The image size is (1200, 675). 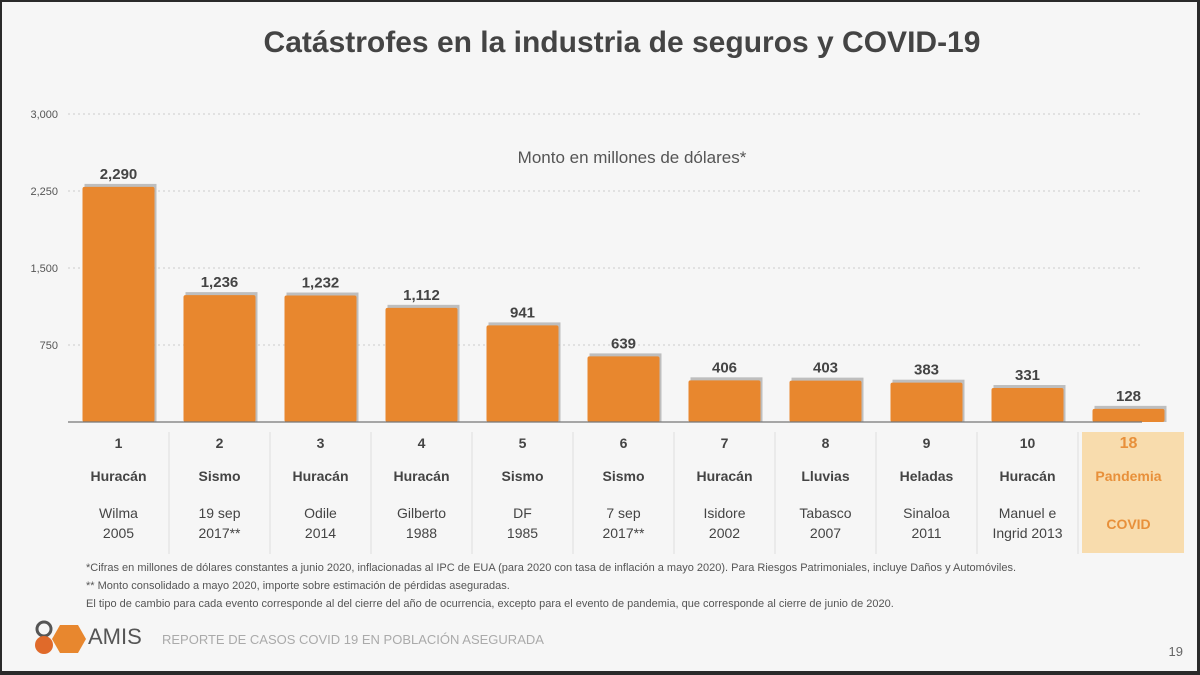 What do you see at coordinates (724, 367) in the screenshot?
I see `value-label: 406` at bounding box center [724, 367].